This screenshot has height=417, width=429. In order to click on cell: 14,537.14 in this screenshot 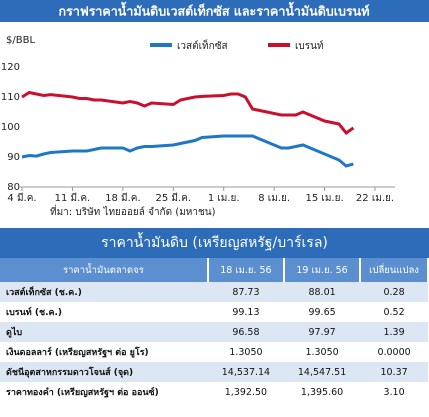, I will do `click(245, 372)`.